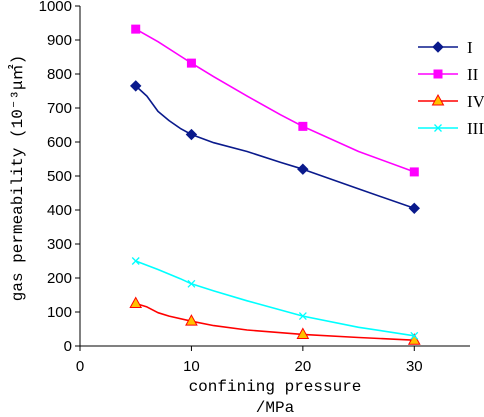 The height and width of the screenshot is (417, 484). What do you see at coordinates (191, 366) in the screenshot?
I see `x-tick-label: 10` at bounding box center [191, 366].